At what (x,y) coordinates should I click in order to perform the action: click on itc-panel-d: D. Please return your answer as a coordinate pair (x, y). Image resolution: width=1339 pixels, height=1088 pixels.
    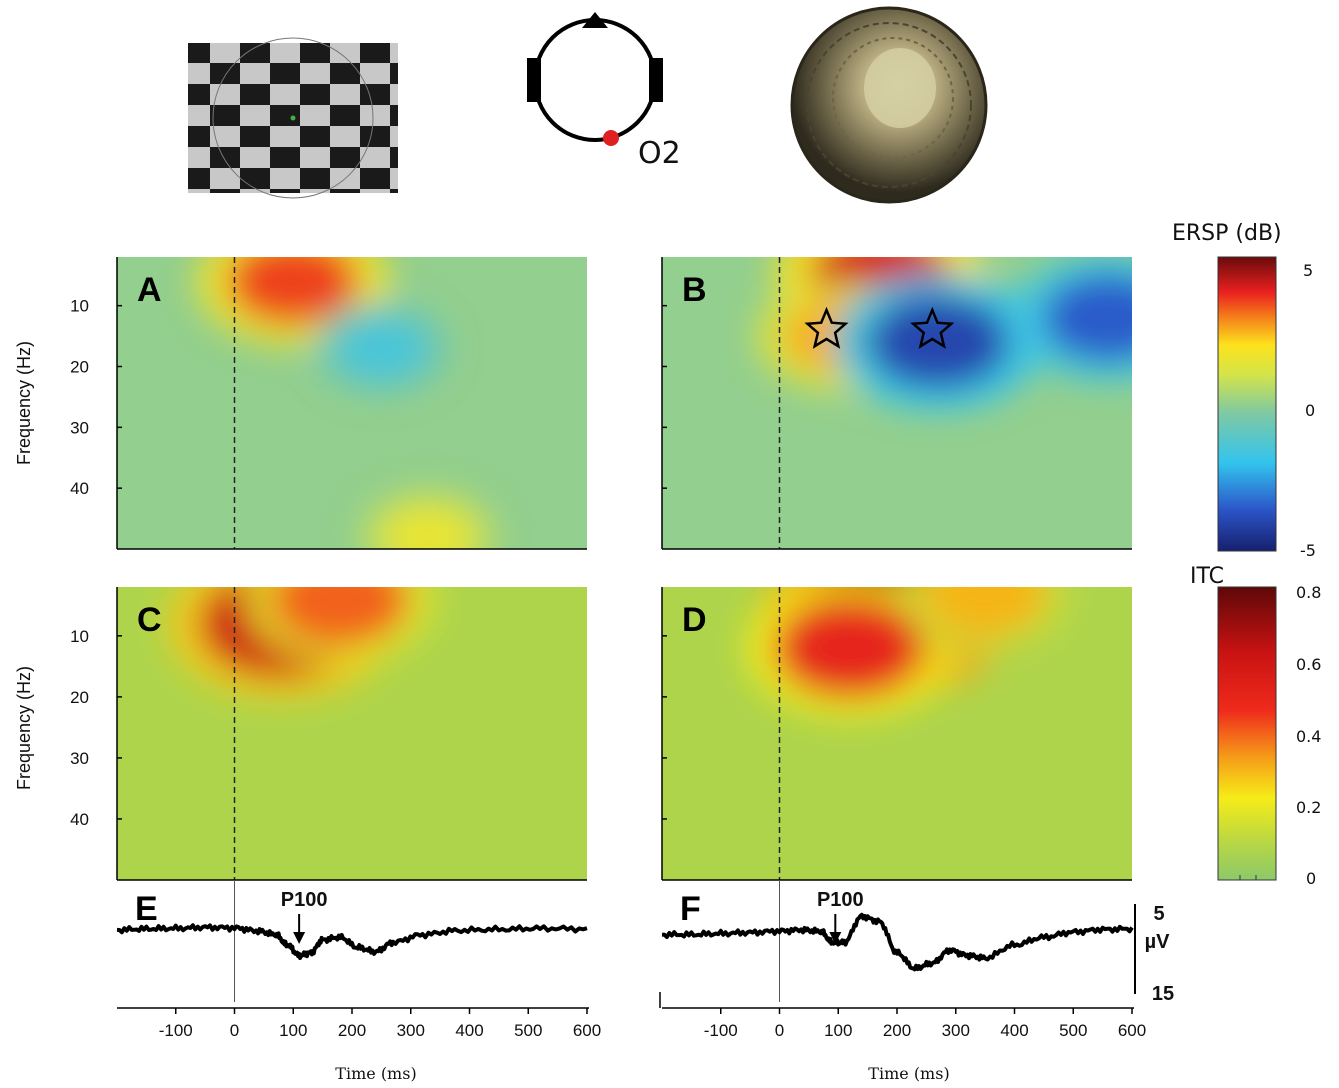
    Looking at the image, I should click on (896, 734).